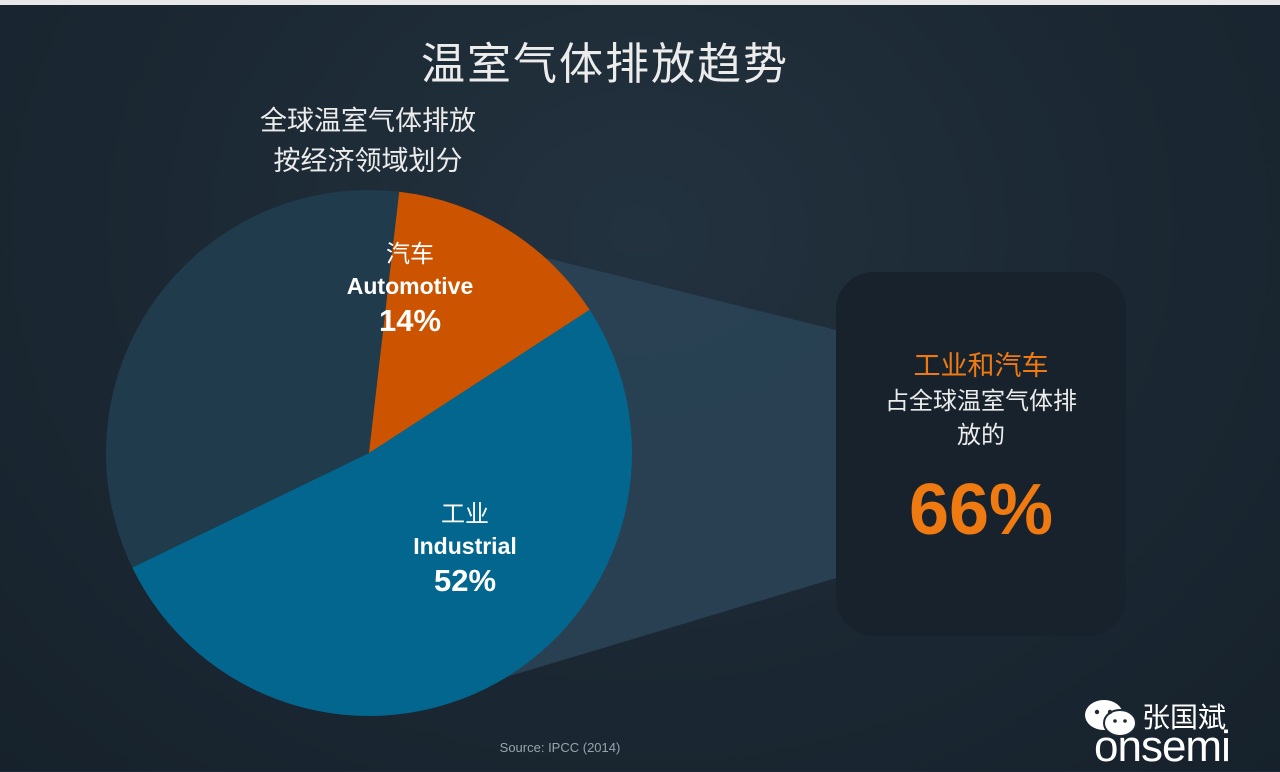  What do you see at coordinates (1184, 717) in the screenshot?
I see `watermark-name: 张国斌` at bounding box center [1184, 717].